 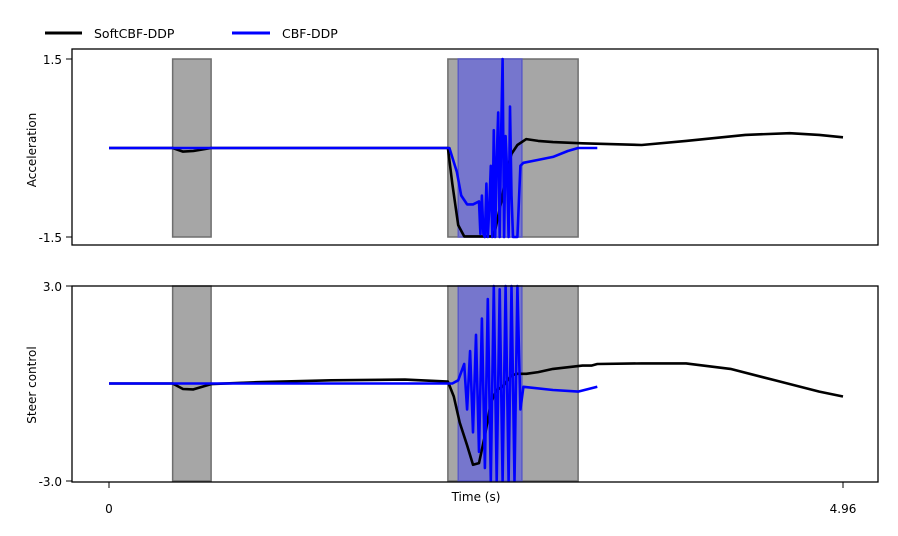 What do you see at coordinates (52, 287) in the screenshot?
I see `steer-ytick-label-top: 3.0` at bounding box center [52, 287].